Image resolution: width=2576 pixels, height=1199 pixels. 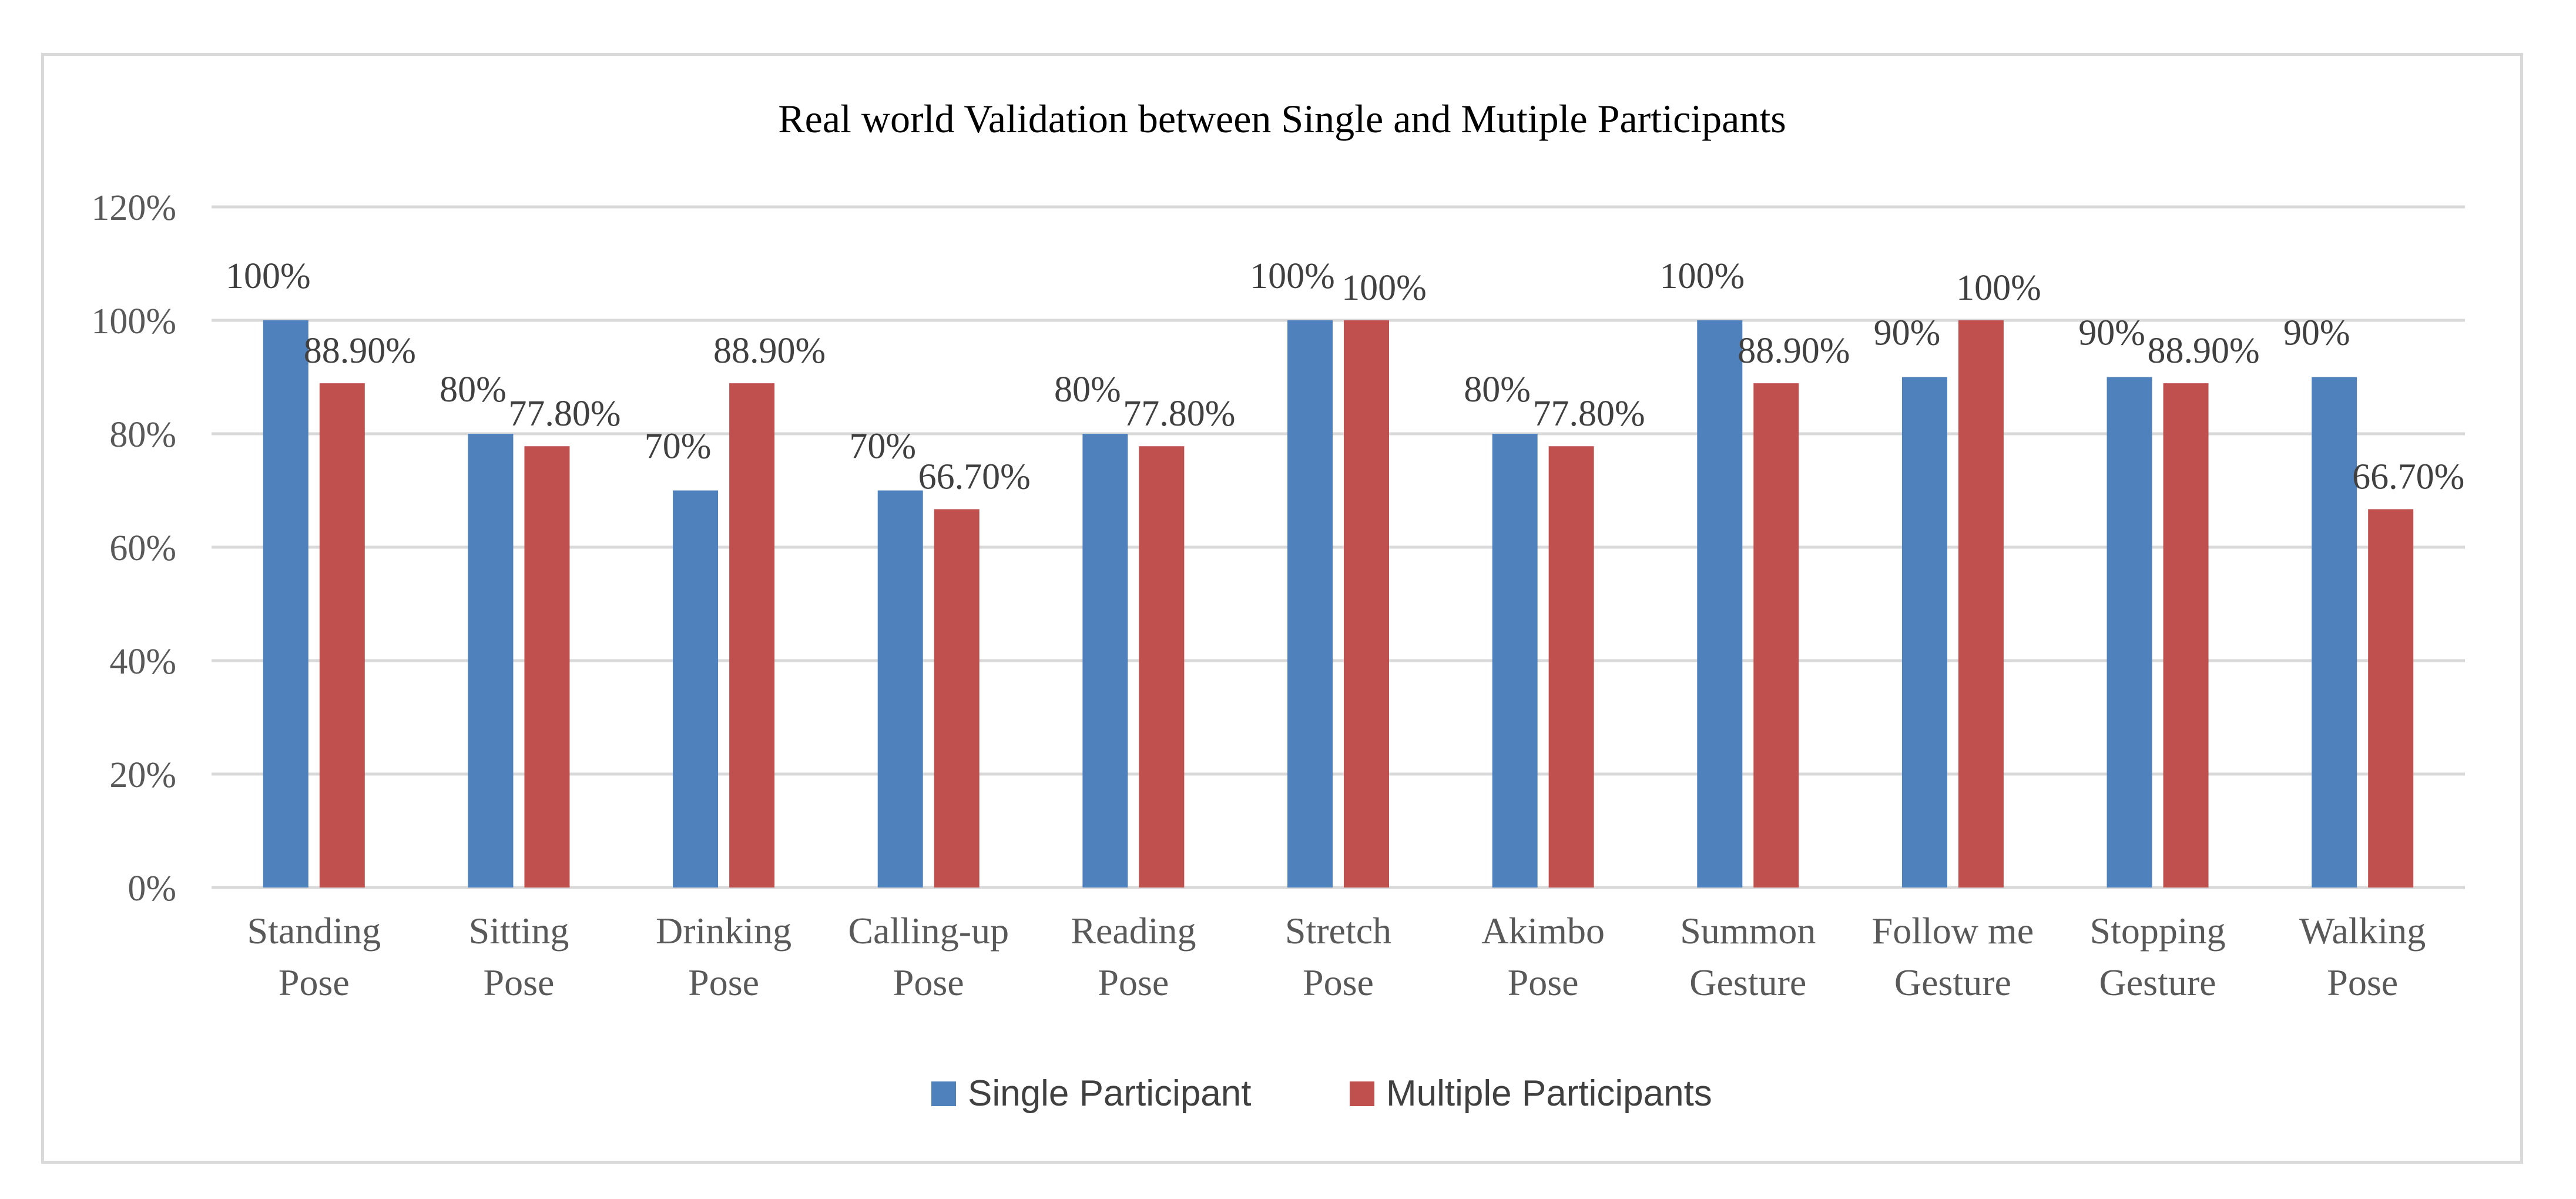 I want to click on x-tick-label: Stretch, so click(x=1338, y=931).